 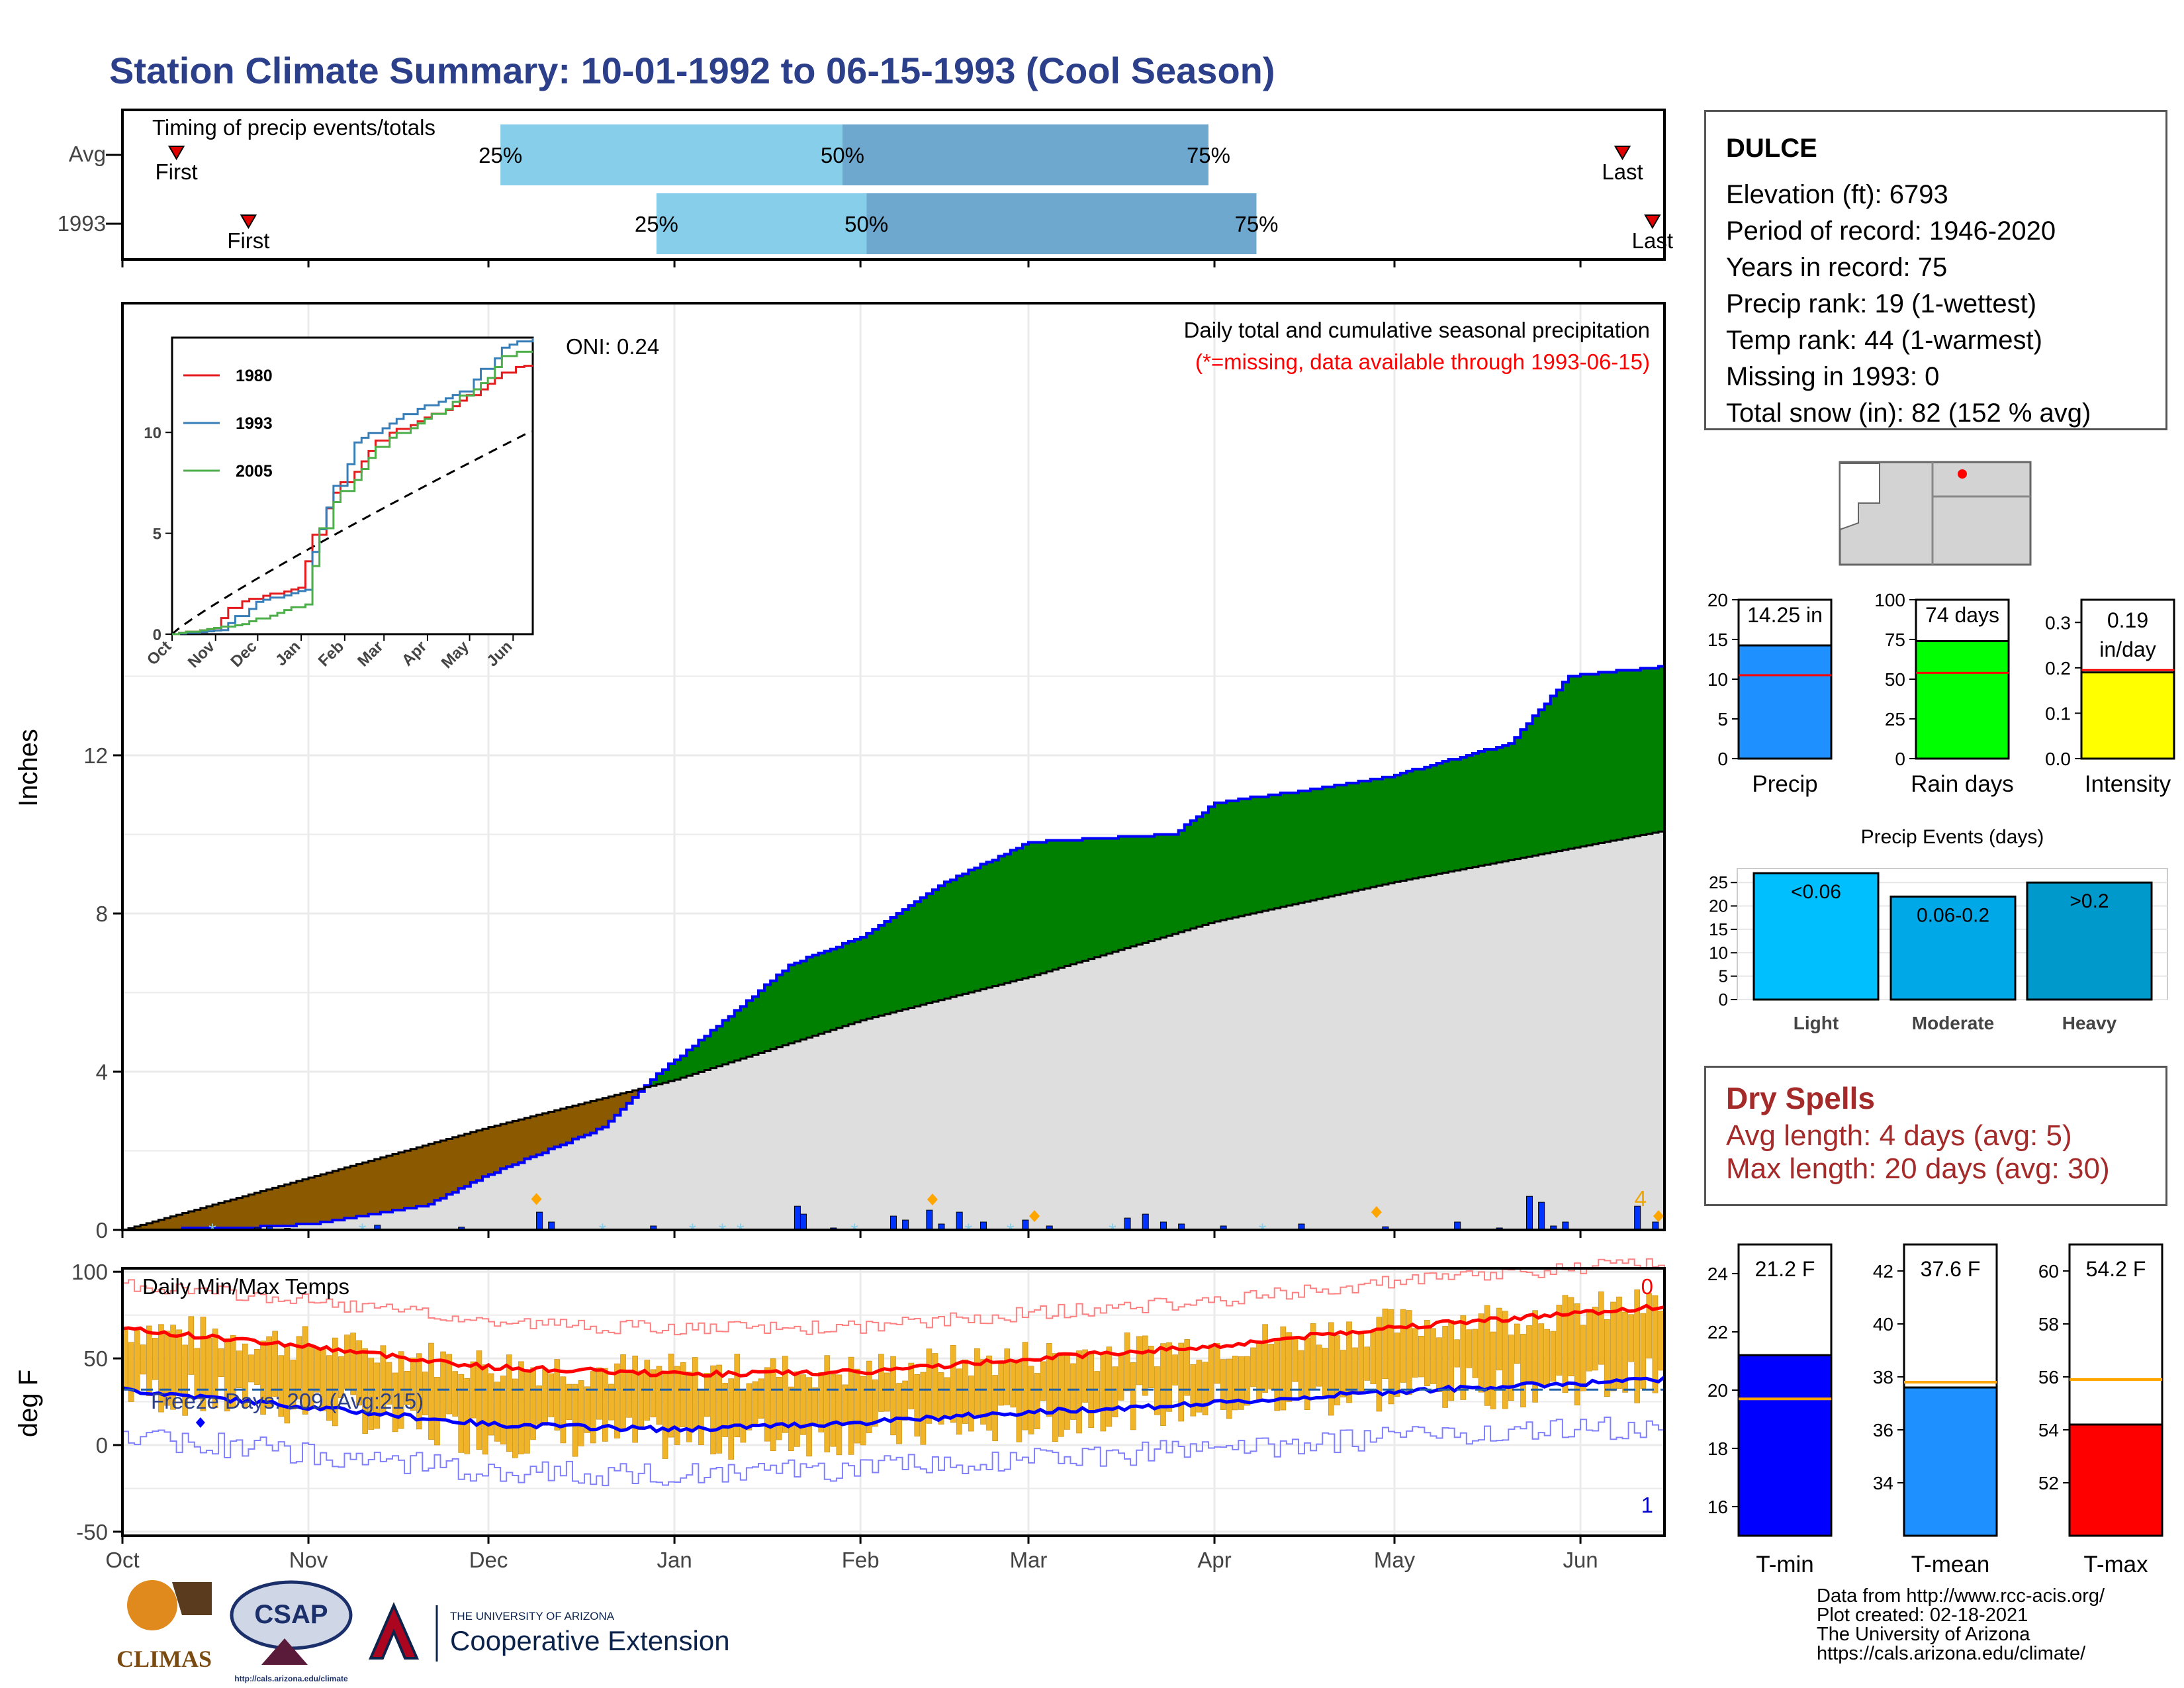 I want to click on precip-ytick-label: 8, so click(x=102, y=914).